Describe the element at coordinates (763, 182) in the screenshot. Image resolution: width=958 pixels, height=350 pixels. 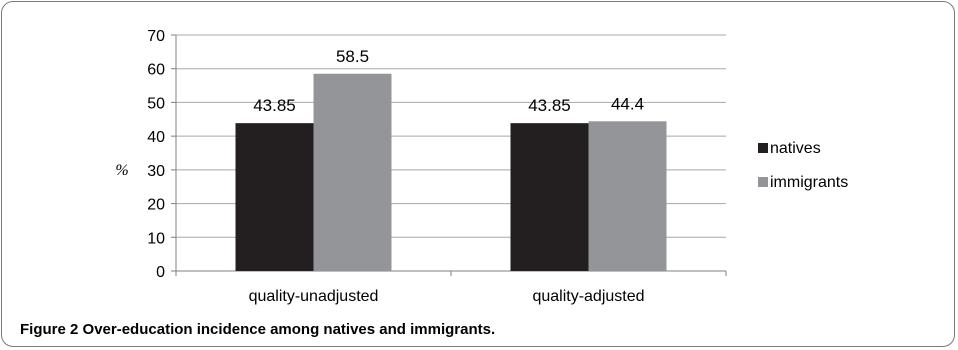
I see `legend-swatch-immigrants` at that location.